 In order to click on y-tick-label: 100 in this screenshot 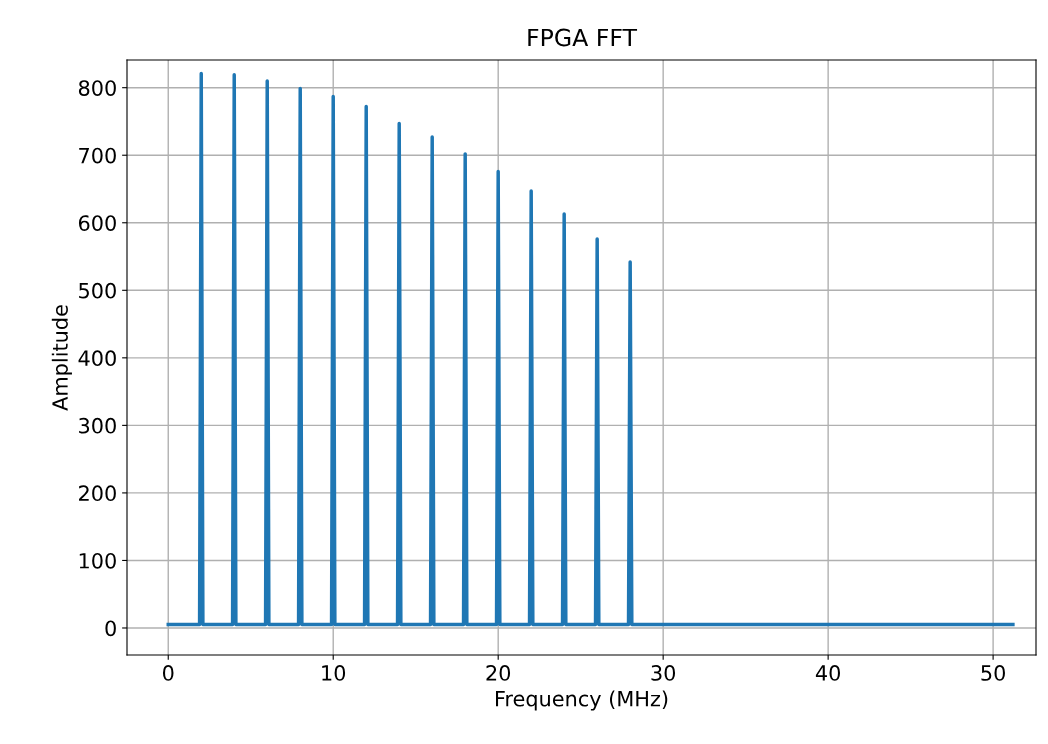, I will do `click(97, 560)`.